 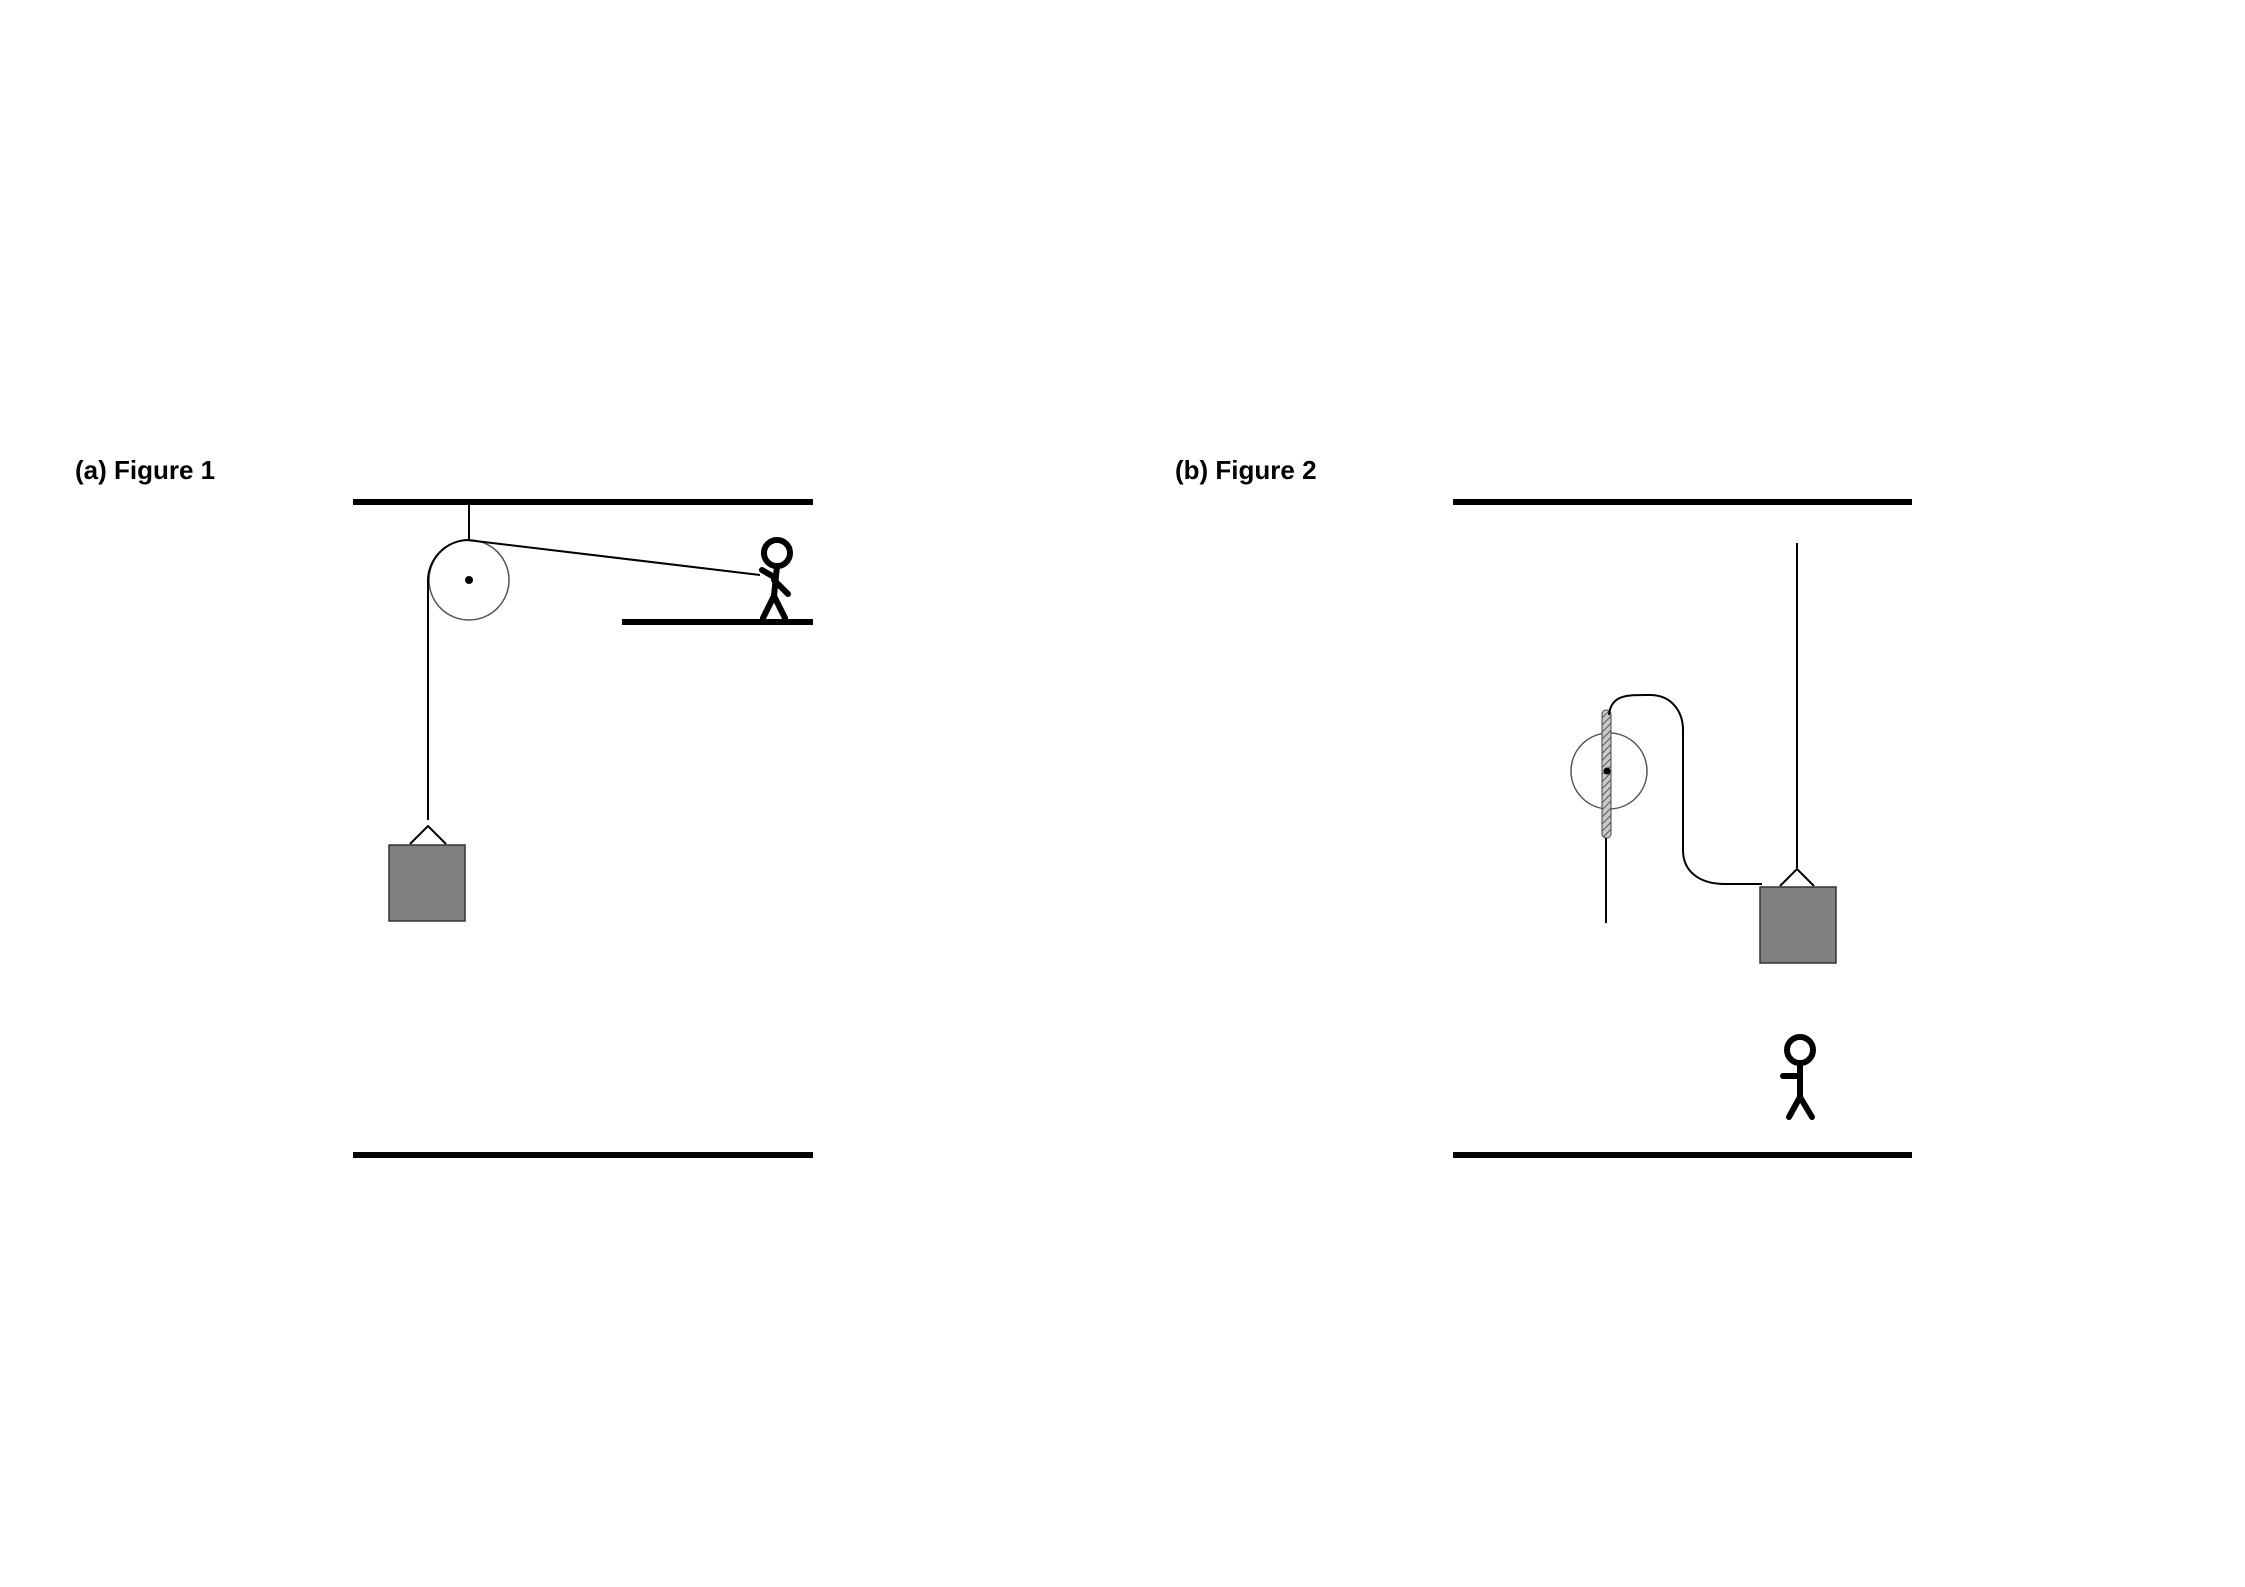 What do you see at coordinates (469, 580) in the screenshot?
I see `fig1-pulley-axle` at bounding box center [469, 580].